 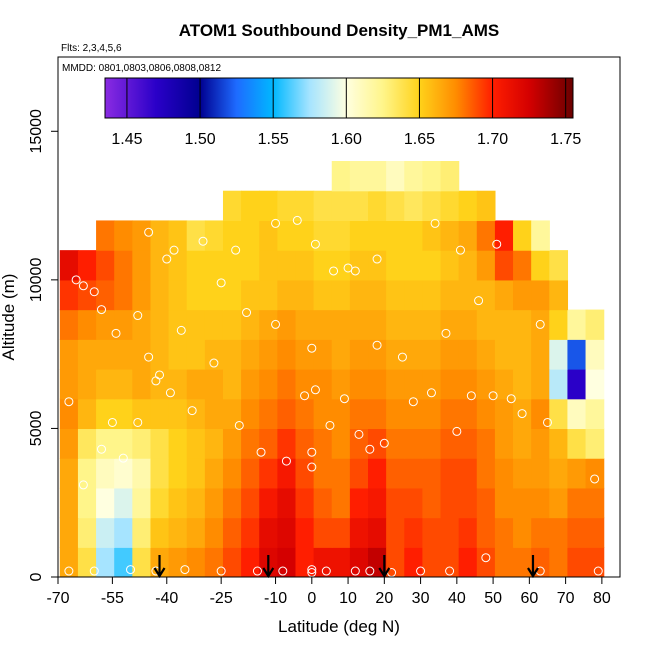 I want to click on x-axis: -70 -55 -40 -25 -10 0 10 20 30 40 50 60 70 80, so click(x=328, y=592).